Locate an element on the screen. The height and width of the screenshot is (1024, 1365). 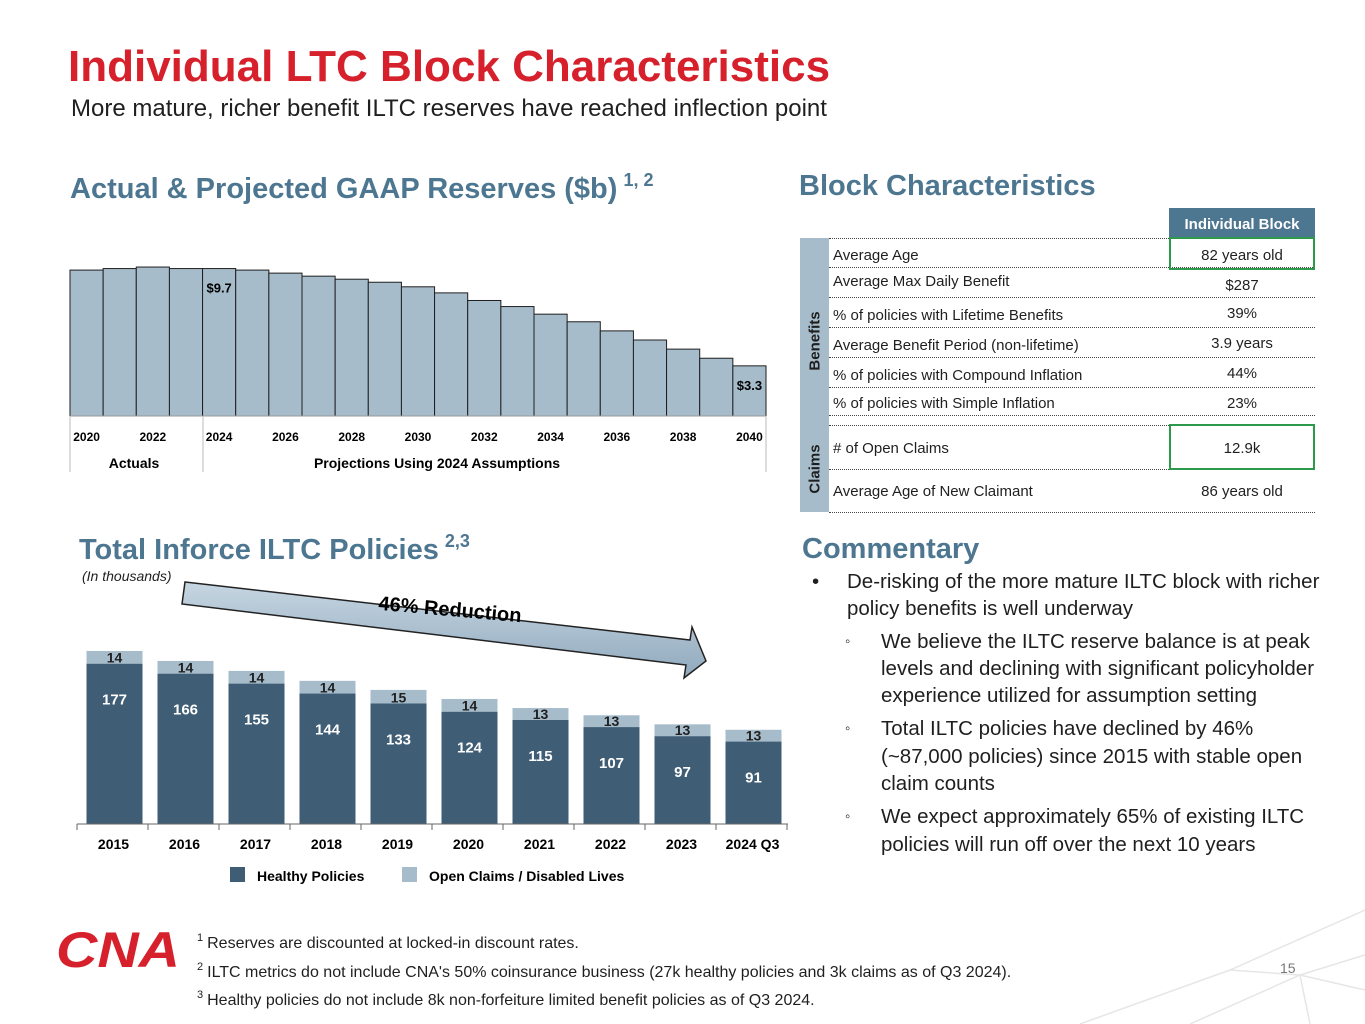
row-label: % of policies with Lifetime Benefits is located at coordinates (948, 315).